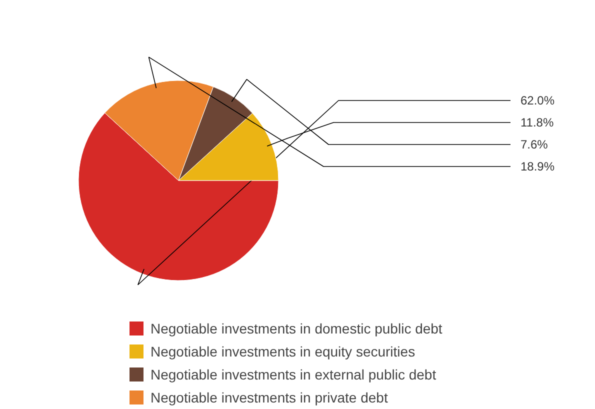  Describe the element at coordinates (296, 328) in the screenshot. I see `legend-label: Negotiable investments in domestic public debt` at that location.